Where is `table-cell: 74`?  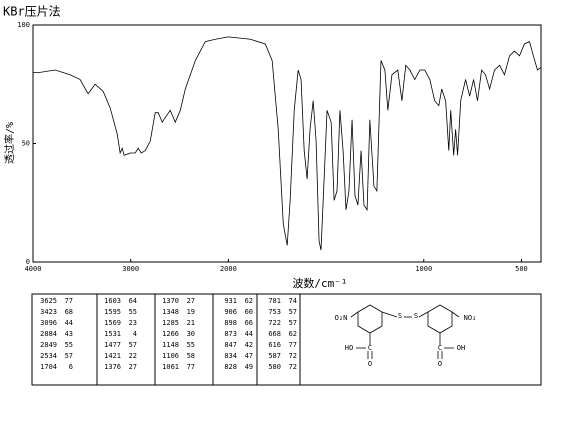 table-cell: 74 is located at coordinates (293, 301).